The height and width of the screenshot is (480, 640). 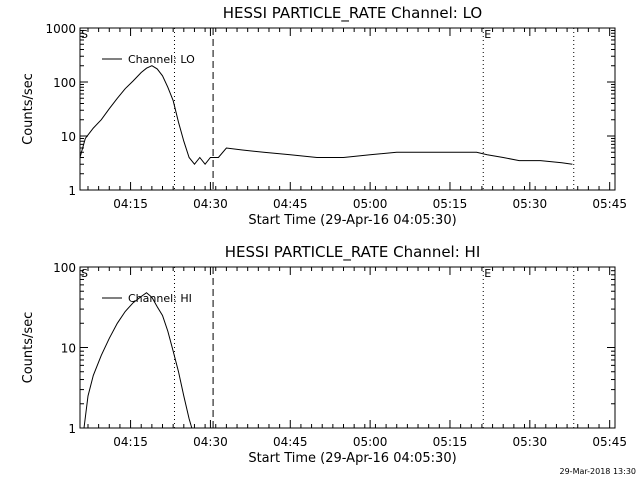 I want to click on legend-label: Channel: HI, so click(x=160, y=298).